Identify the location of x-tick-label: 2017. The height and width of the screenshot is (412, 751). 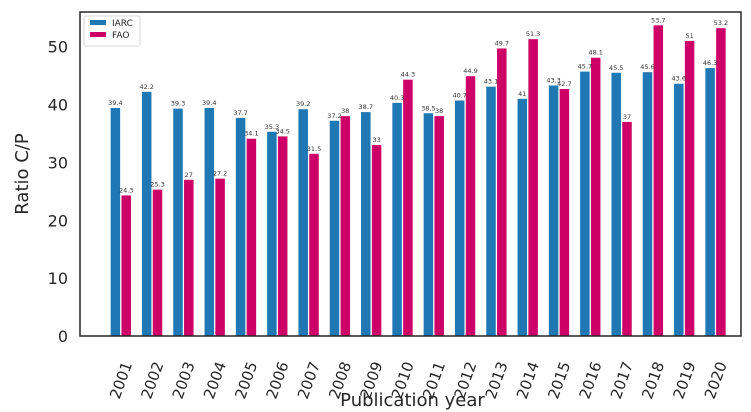
(622, 380).